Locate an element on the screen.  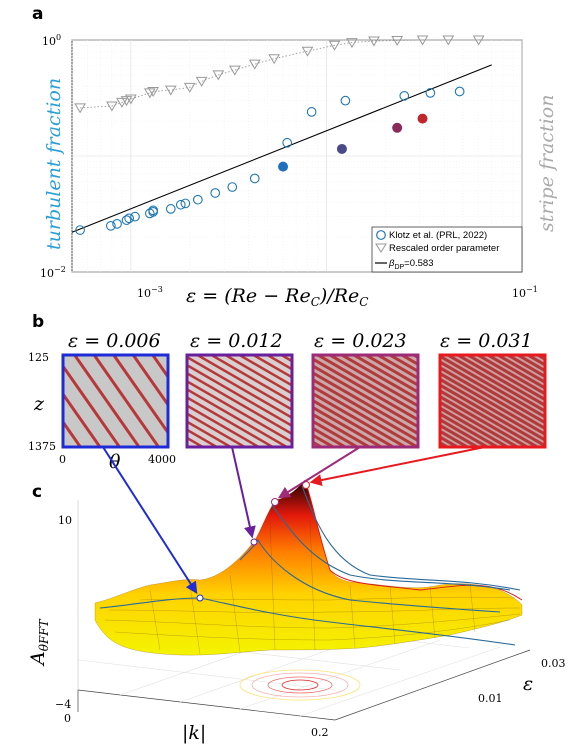
legend-box is located at coordinates (447, 249).